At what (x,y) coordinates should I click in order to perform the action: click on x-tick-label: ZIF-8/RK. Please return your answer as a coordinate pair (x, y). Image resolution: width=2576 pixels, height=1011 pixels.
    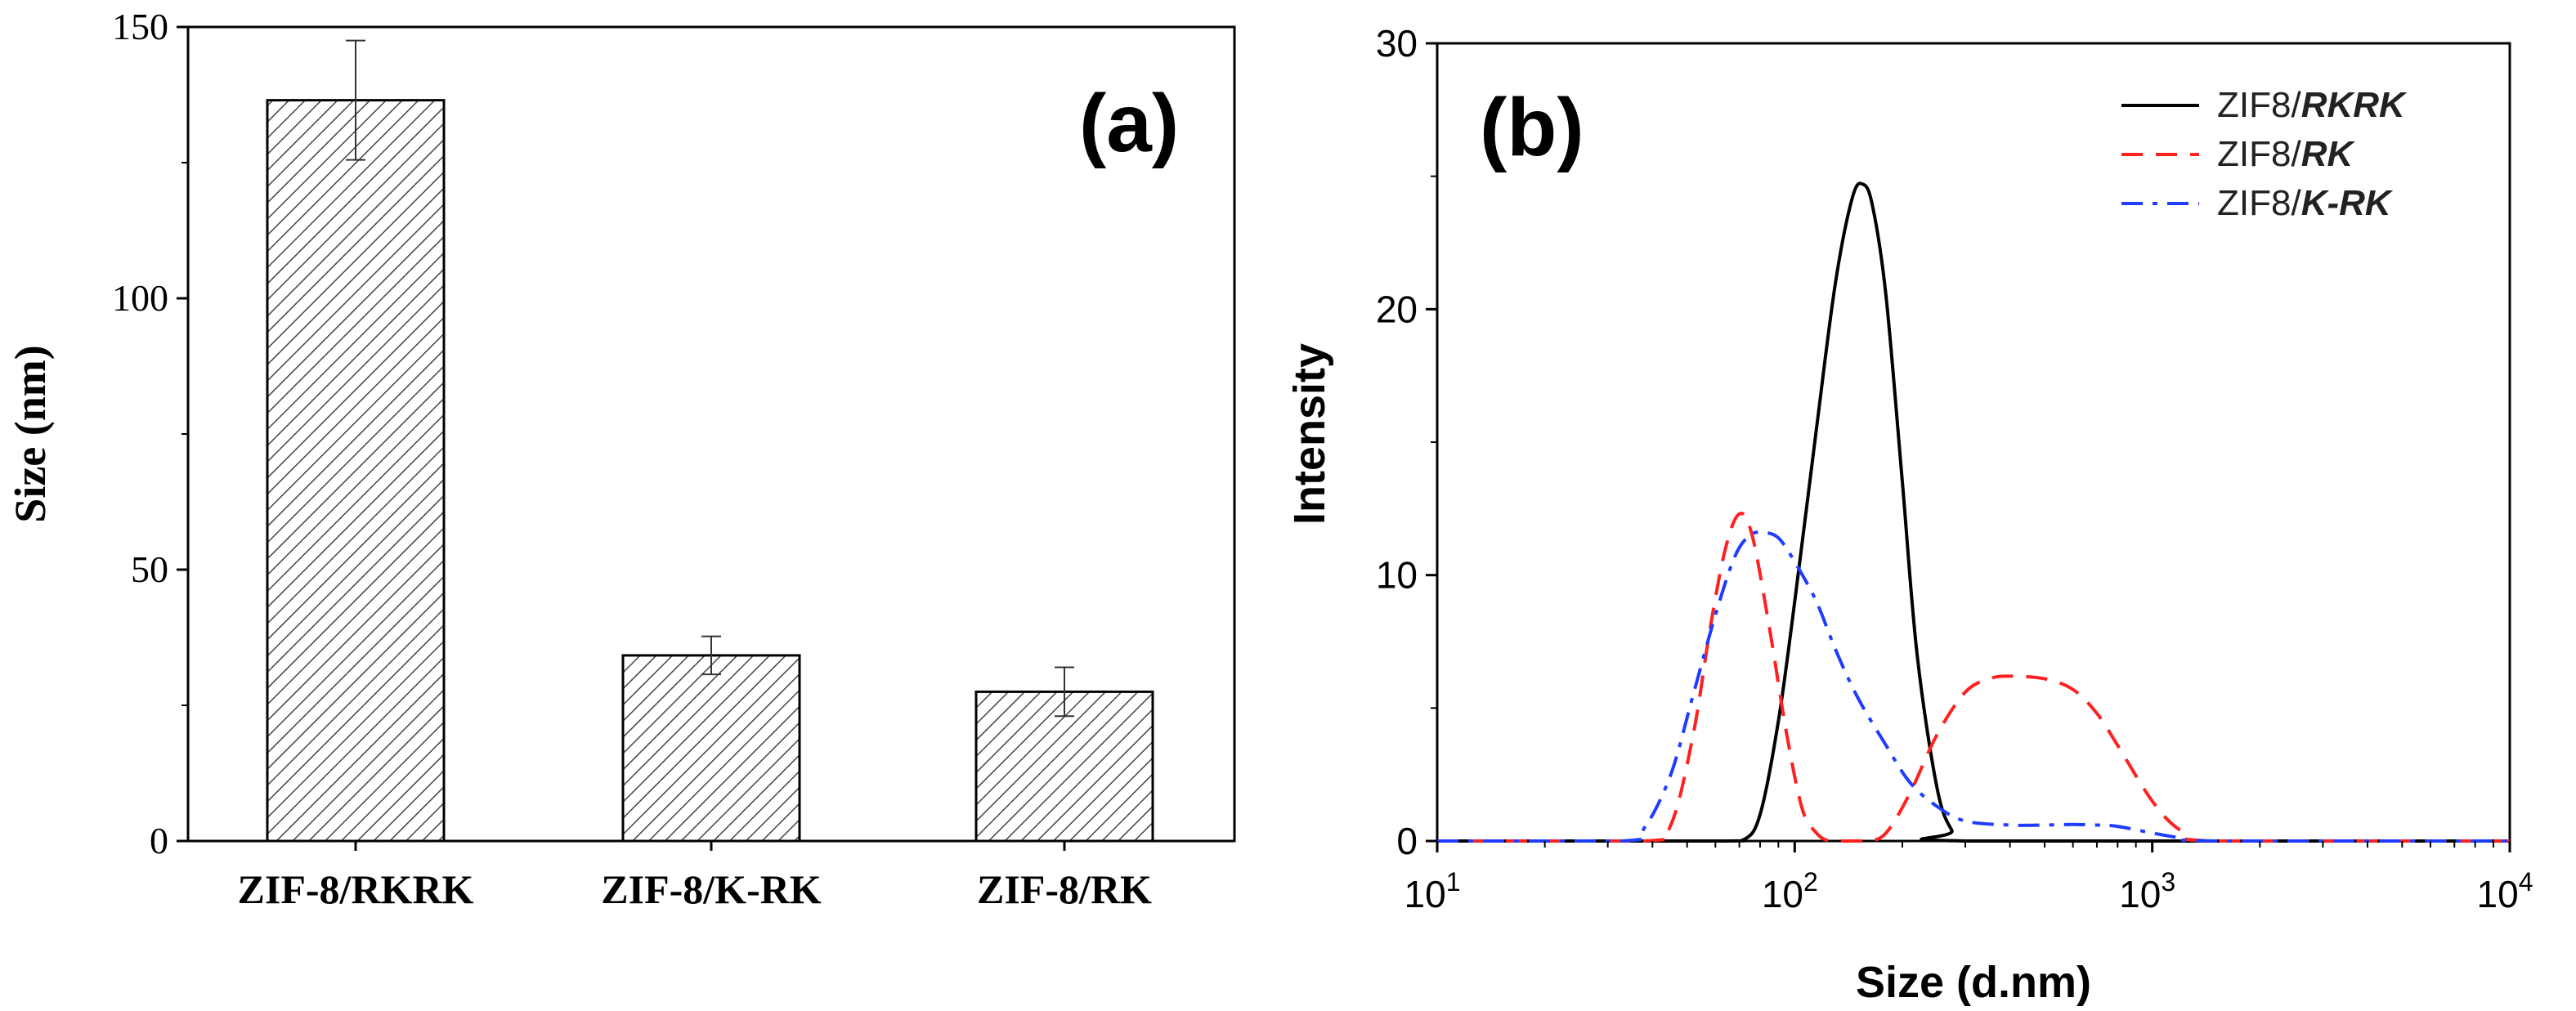
    Looking at the image, I should click on (1065, 889).